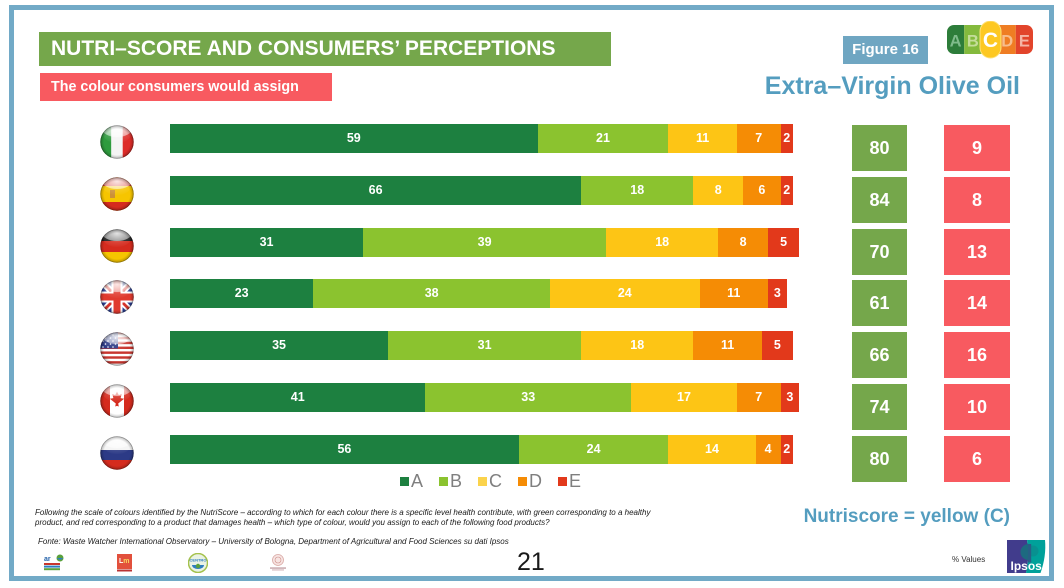 The width and height of the screenshot is (1064, 588). I want to click on svg-text: ar, so click(47, 559).